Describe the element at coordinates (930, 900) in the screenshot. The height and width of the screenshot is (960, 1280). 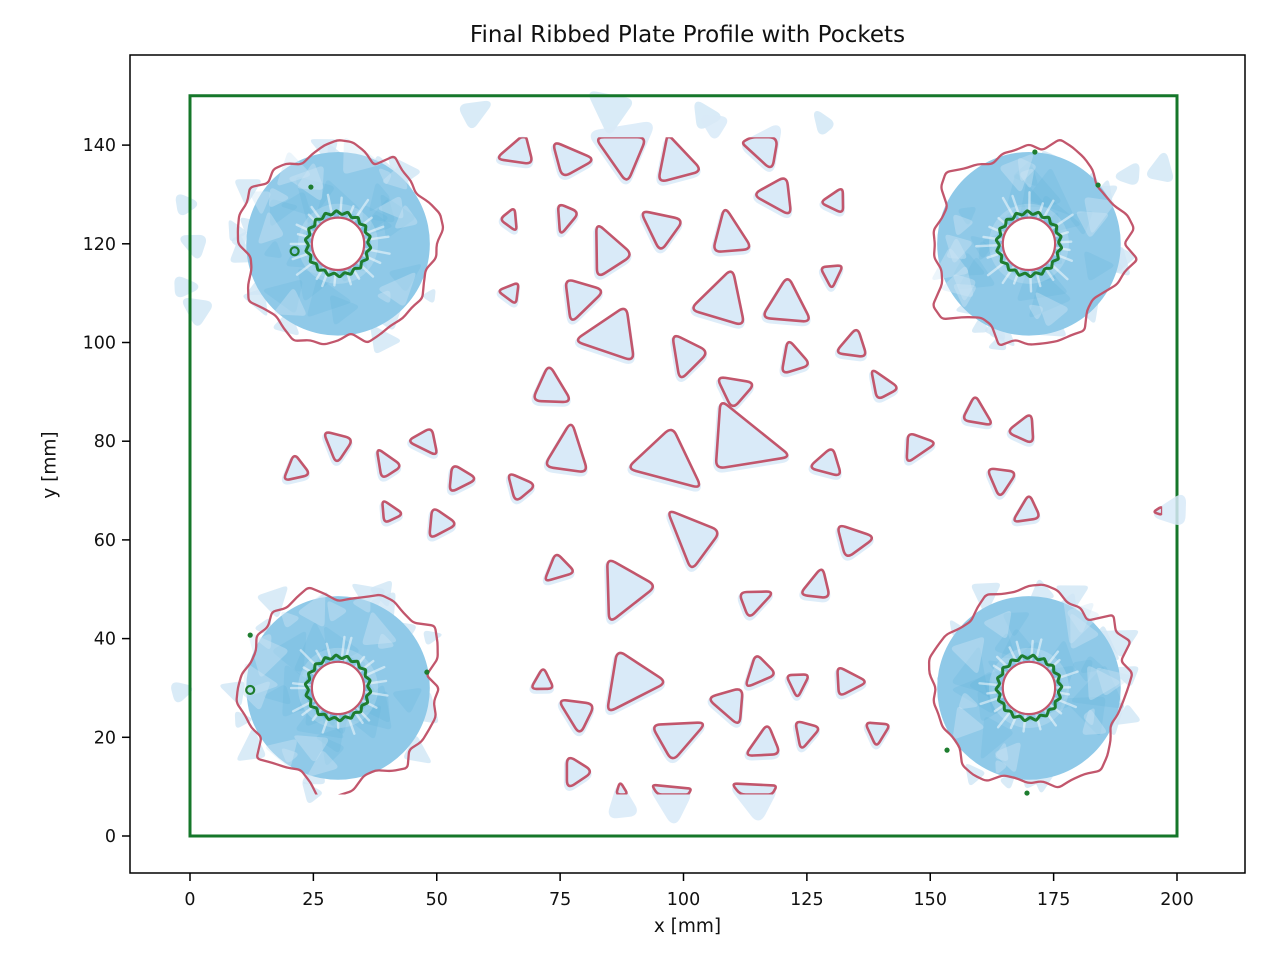
I see `x-tick-label: 150` at that location.